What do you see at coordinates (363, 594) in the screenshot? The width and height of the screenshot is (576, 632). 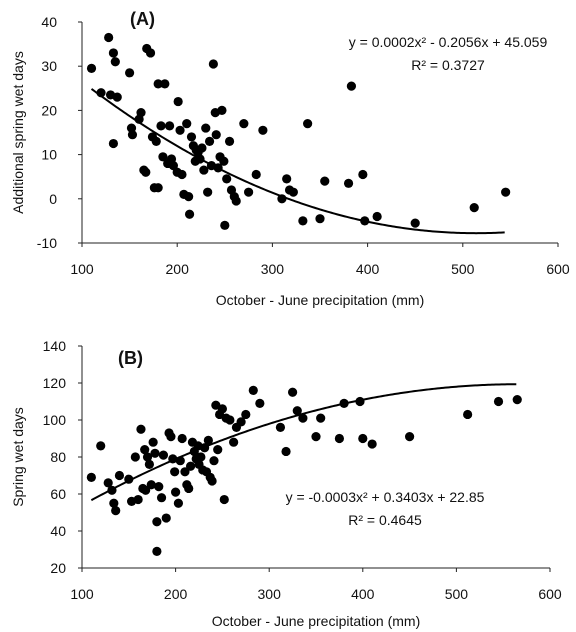 I see `panel-b-x-tick-label: 400` at bounding box center [363, 594].